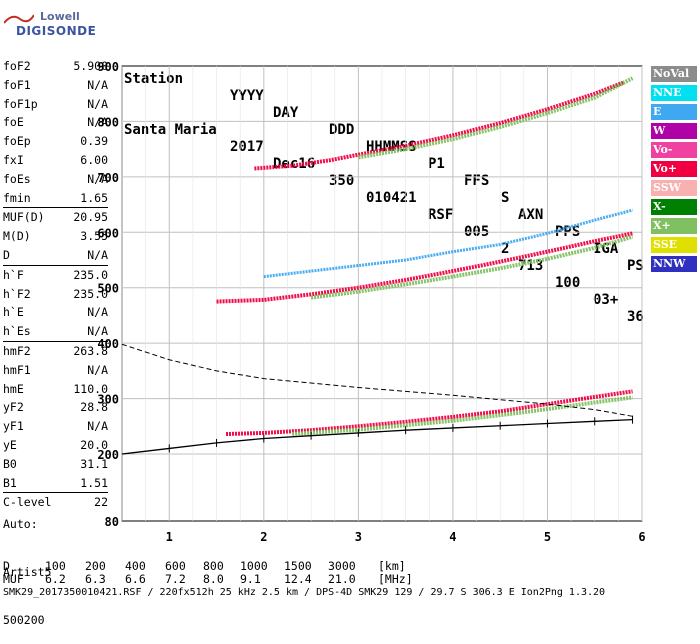 Image resolution: width=700 pixels, height=644 pixels. I want to click on param-row: hmF1 N/A, so click(55, 370).